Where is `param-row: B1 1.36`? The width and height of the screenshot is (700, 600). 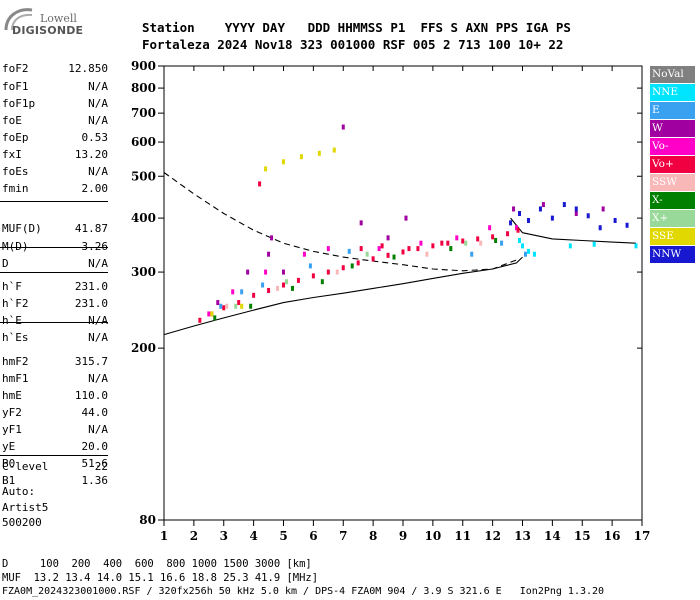
param-row: B1 1.36 is located at coordinates (55, 482).